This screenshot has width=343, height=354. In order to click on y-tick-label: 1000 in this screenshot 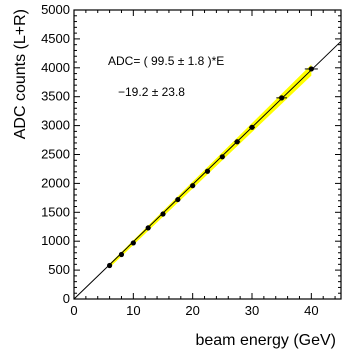, I will do `click(55, 240)`.